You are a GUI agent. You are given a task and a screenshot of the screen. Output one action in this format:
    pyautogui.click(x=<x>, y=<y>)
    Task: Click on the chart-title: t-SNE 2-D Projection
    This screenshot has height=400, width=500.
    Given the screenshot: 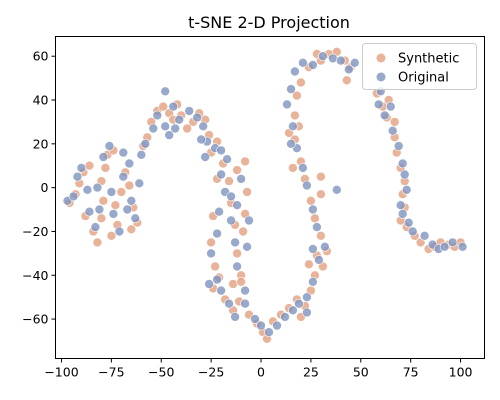 What is the action you would take?
    pyautogui.click(x=269, y=22)
    